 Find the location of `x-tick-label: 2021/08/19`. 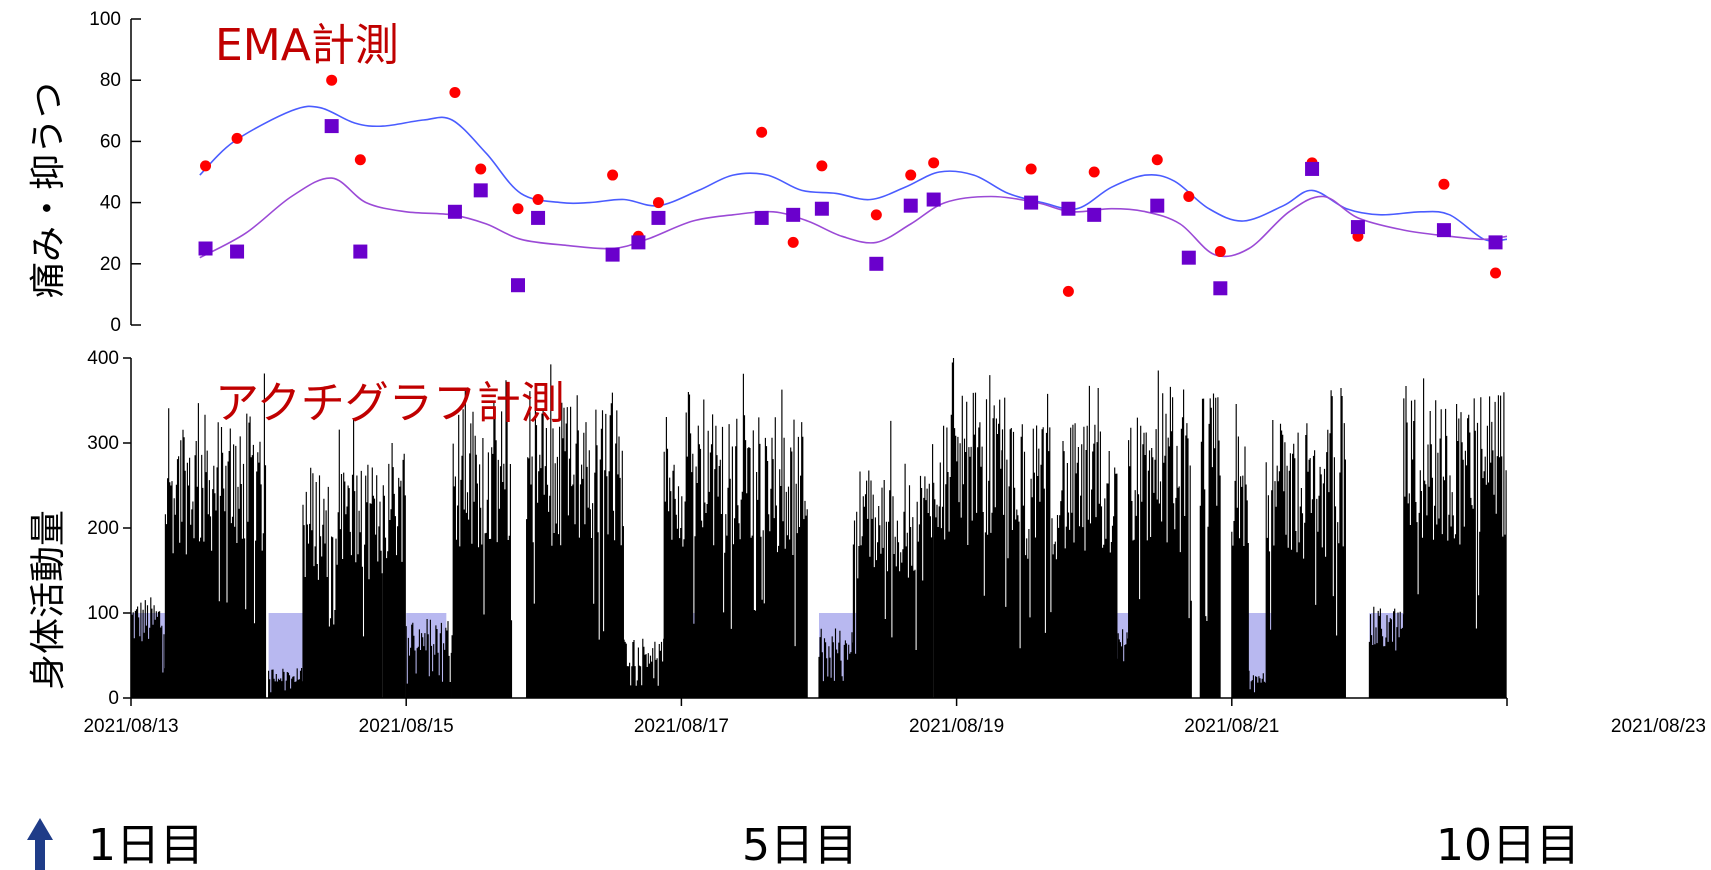

x-tick-label: 2021/08/19 is located at coordinates (956, 726).